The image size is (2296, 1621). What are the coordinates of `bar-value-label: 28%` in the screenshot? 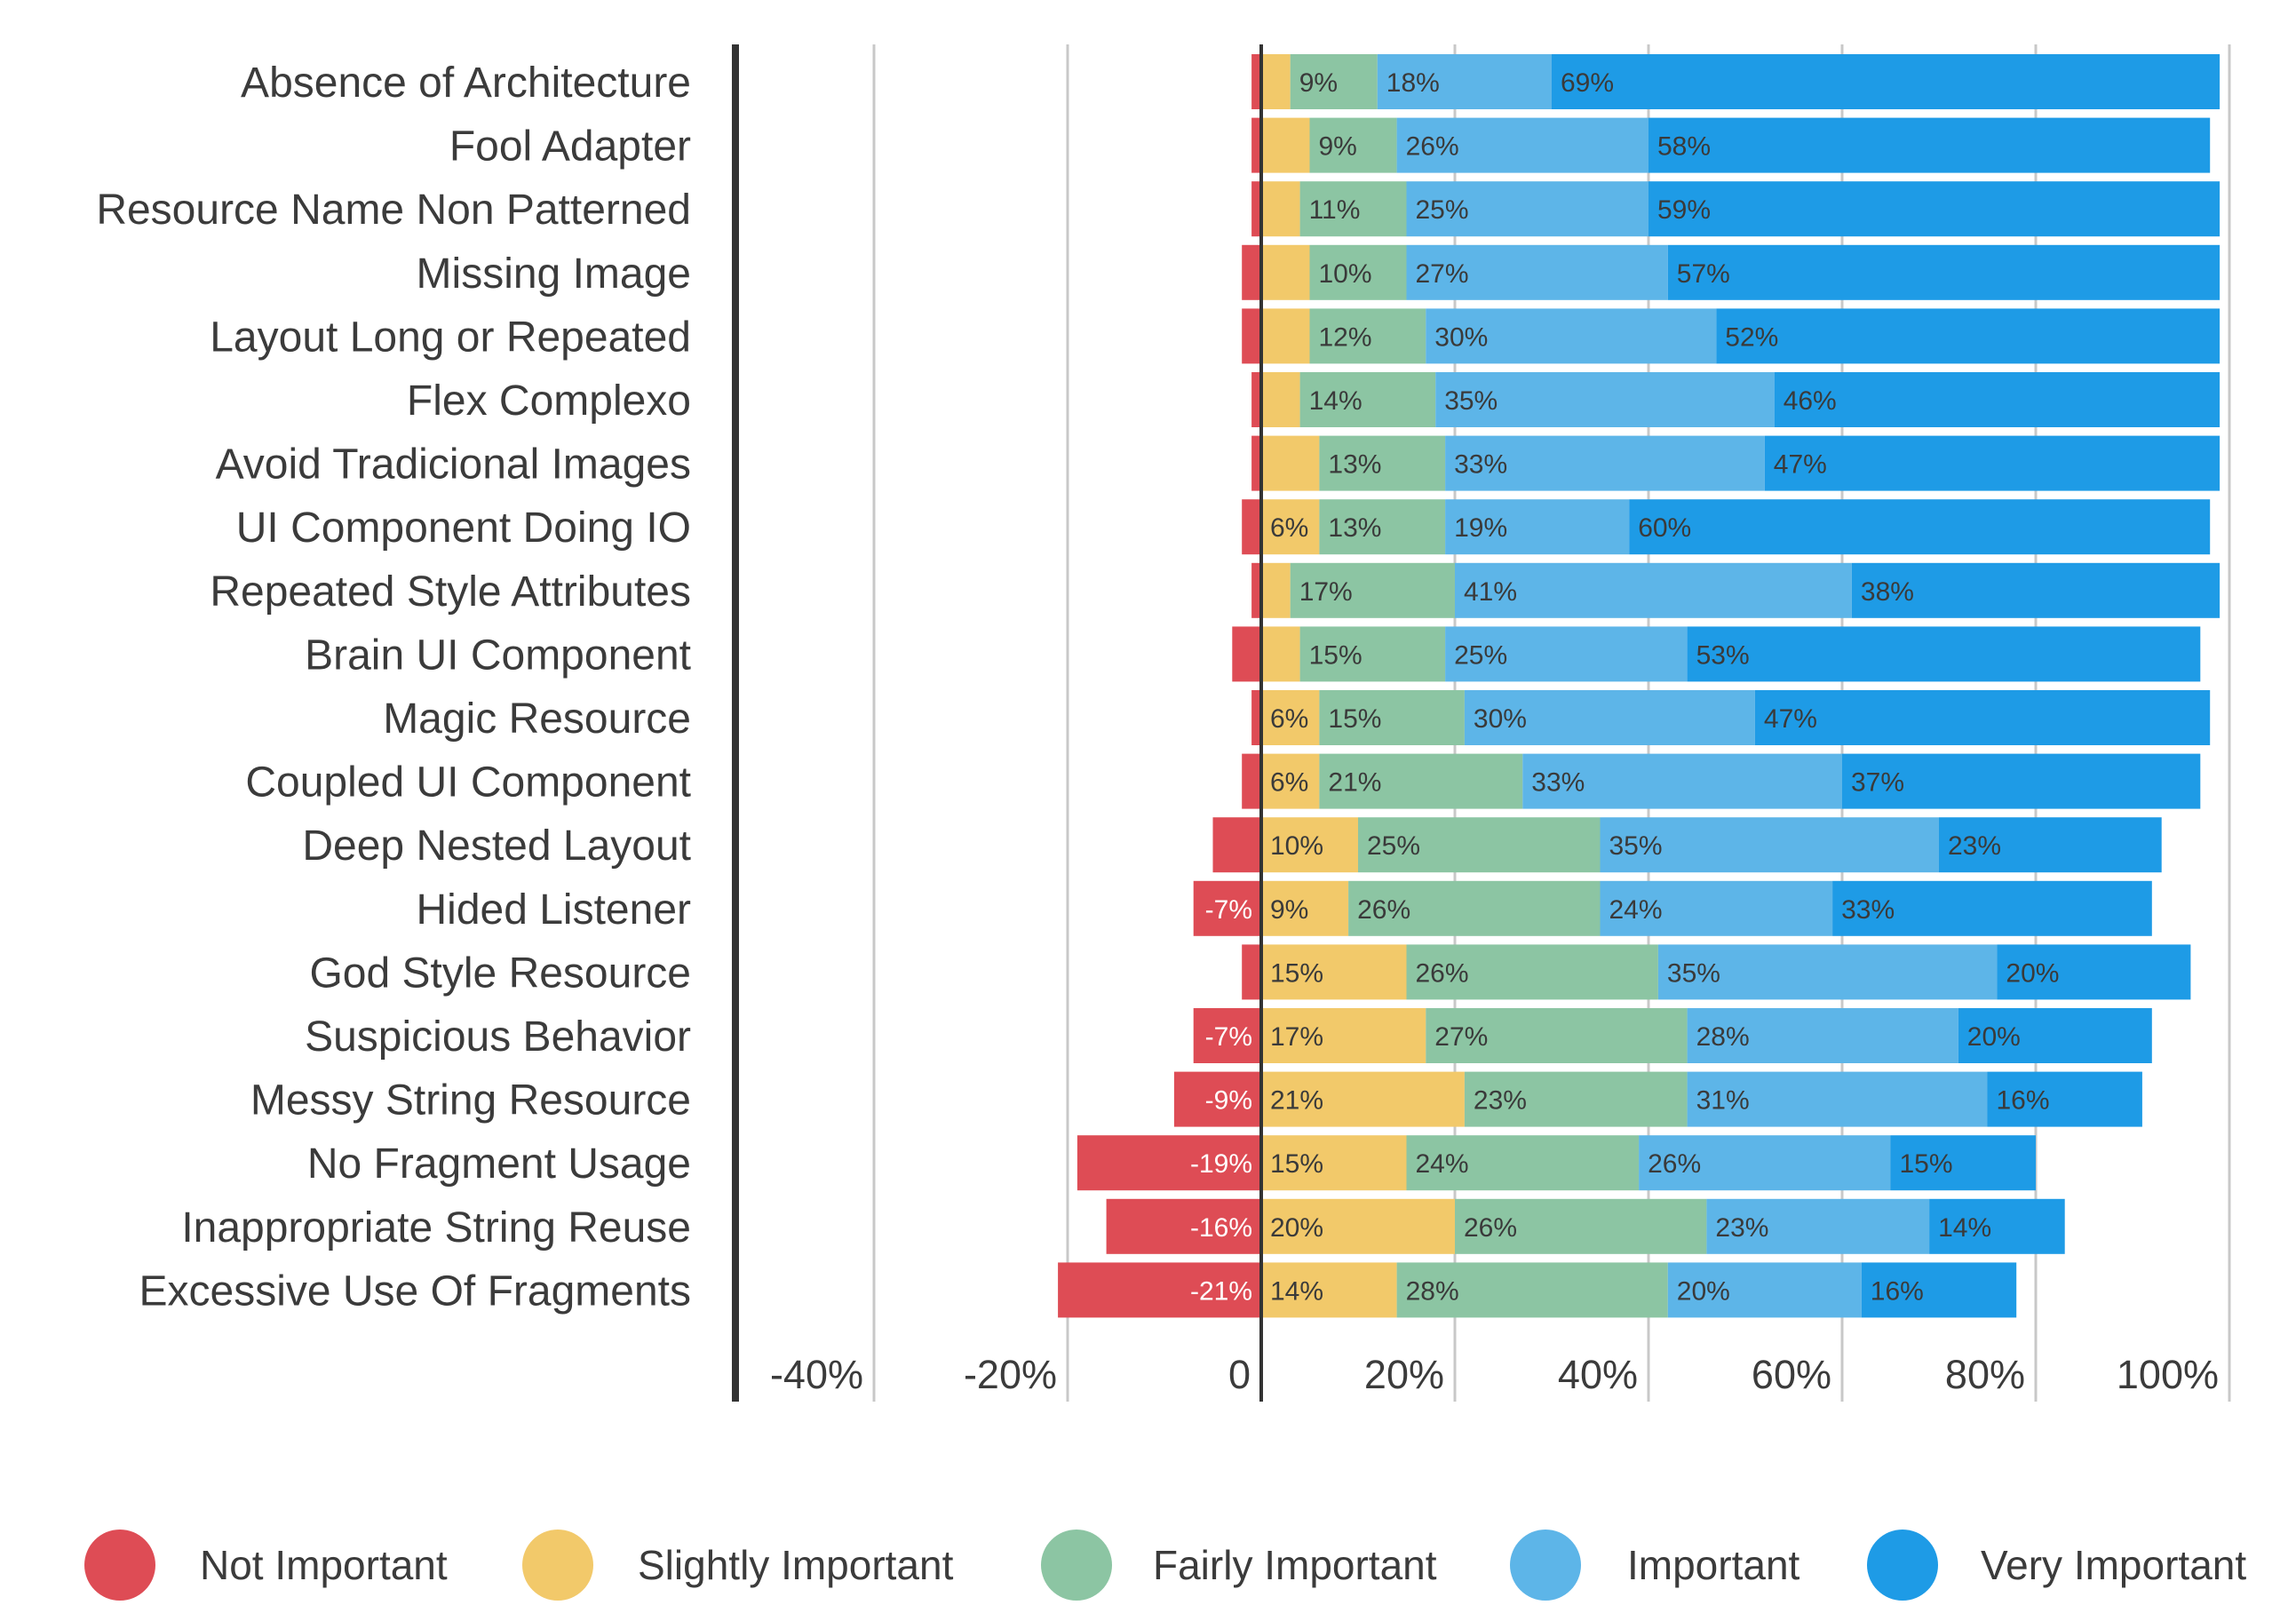 It's located at (1432, 1291).